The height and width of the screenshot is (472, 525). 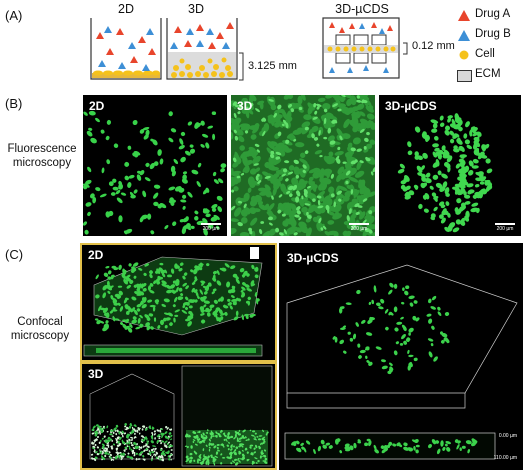 I want to click on dim-3d-label: 3.125 mm, so click(x=272, y=66).